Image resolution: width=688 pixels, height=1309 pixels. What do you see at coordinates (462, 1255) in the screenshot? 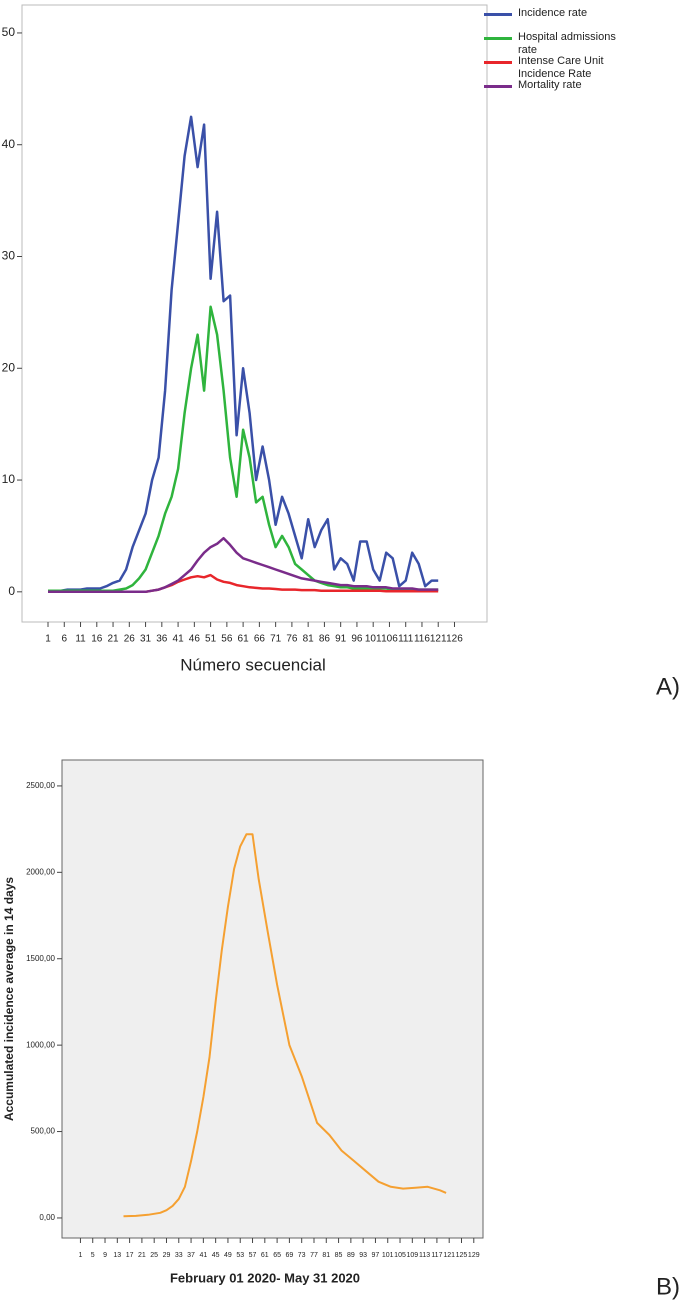
I see `x-tick-label: 125` at bounding box center [462, 1255].